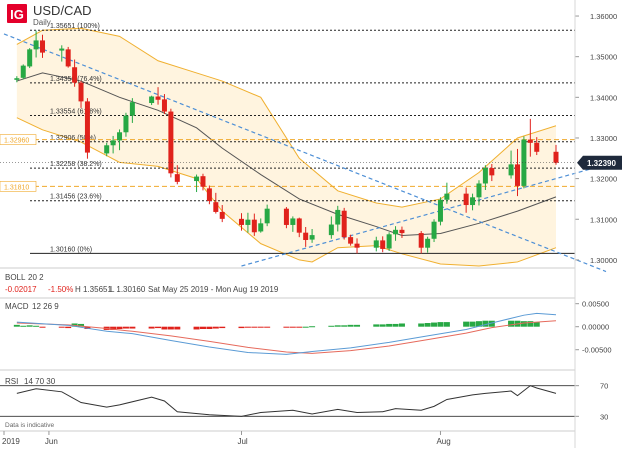  I want to click on header: IG USD/CAD Daily, so click(49, 15).